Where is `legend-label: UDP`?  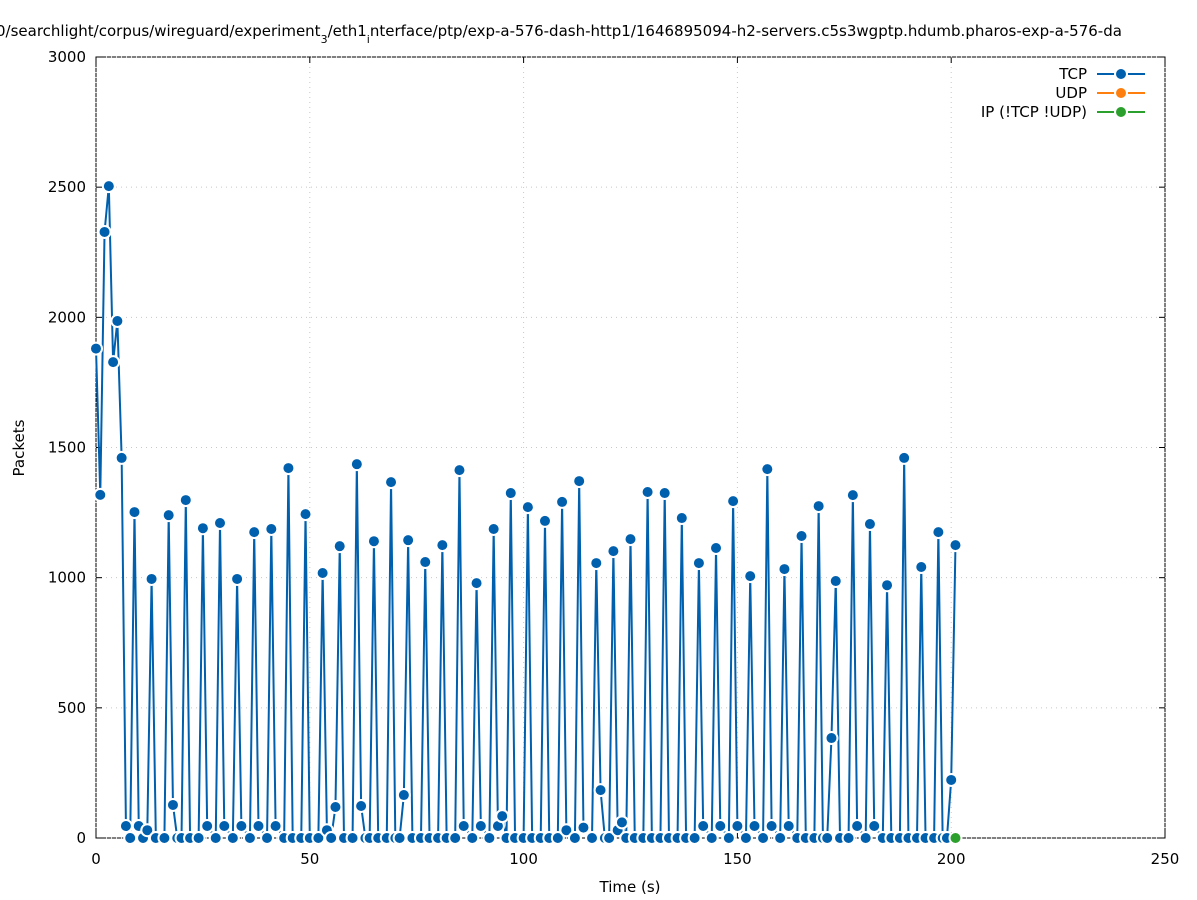
legend-label: UDP is located at coordinates (1071, 93).